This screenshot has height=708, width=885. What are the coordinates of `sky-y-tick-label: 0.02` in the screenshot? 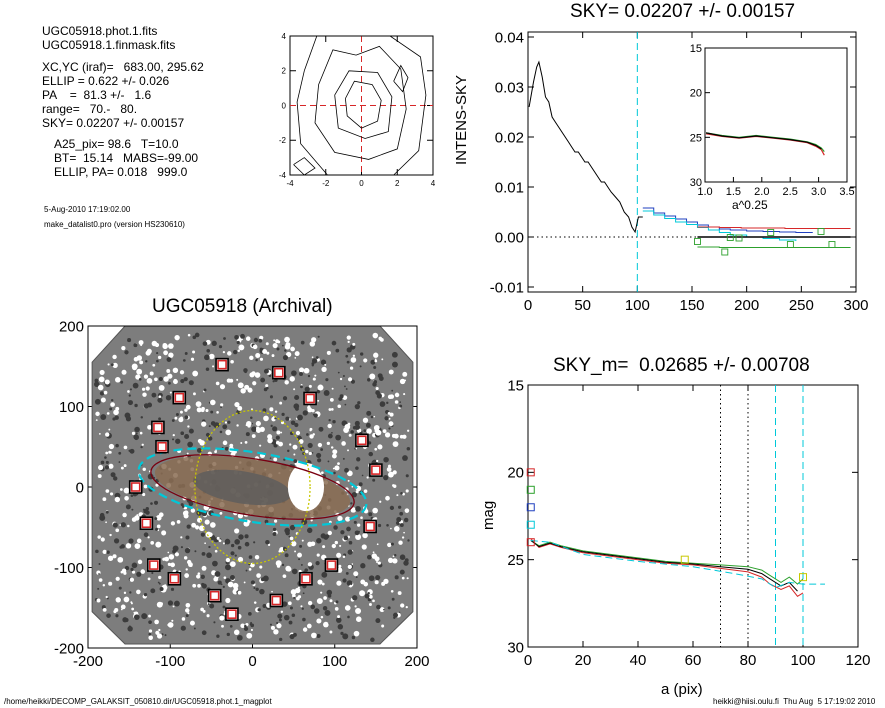 It's located at (509, 137).